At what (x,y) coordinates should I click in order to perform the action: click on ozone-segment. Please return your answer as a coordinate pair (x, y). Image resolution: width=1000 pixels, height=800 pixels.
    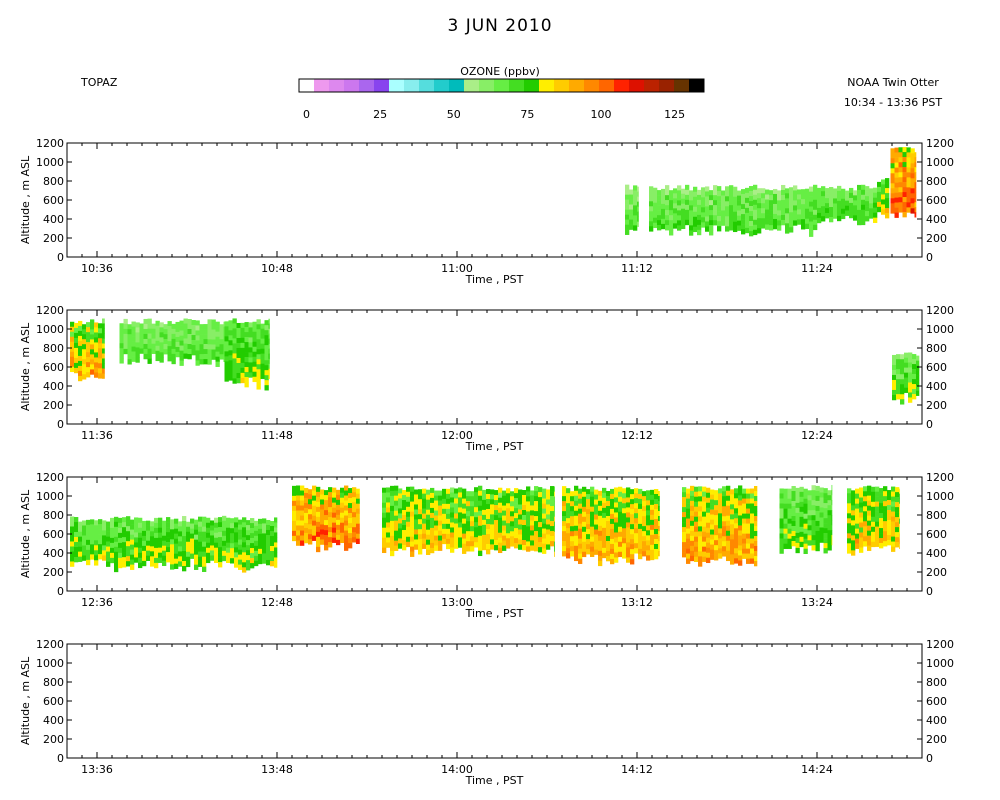
    Looking at the image, I should click on (611, 526).